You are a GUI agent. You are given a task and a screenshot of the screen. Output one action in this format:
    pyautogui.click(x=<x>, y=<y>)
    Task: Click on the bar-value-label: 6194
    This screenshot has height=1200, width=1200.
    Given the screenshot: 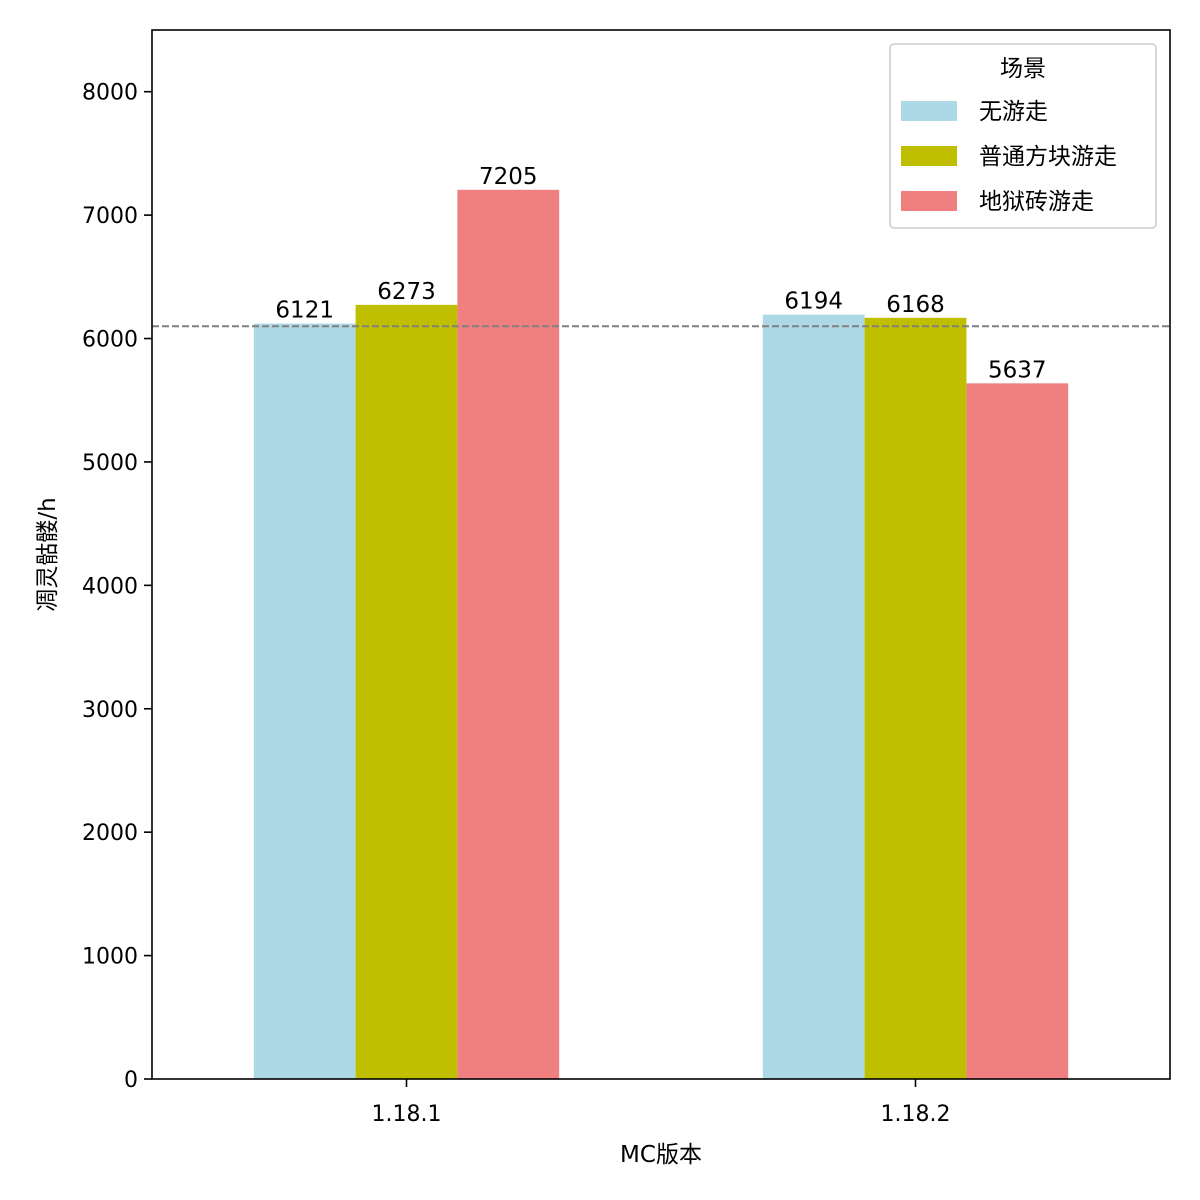 What is the action you would take?
    pyautogui.click(x=813, y=302)
    